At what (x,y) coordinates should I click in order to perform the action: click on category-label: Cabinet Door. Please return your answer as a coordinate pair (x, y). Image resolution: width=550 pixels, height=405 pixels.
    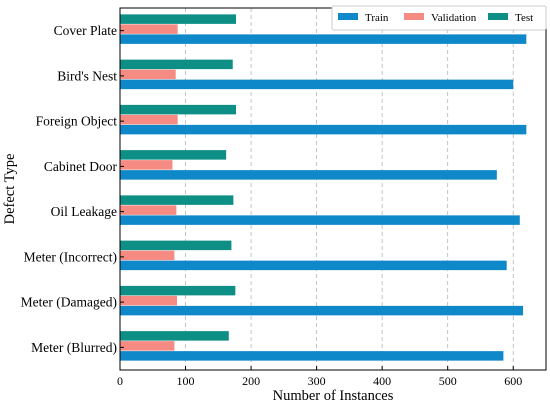
    Looking at the image, I should click on (81, 166).